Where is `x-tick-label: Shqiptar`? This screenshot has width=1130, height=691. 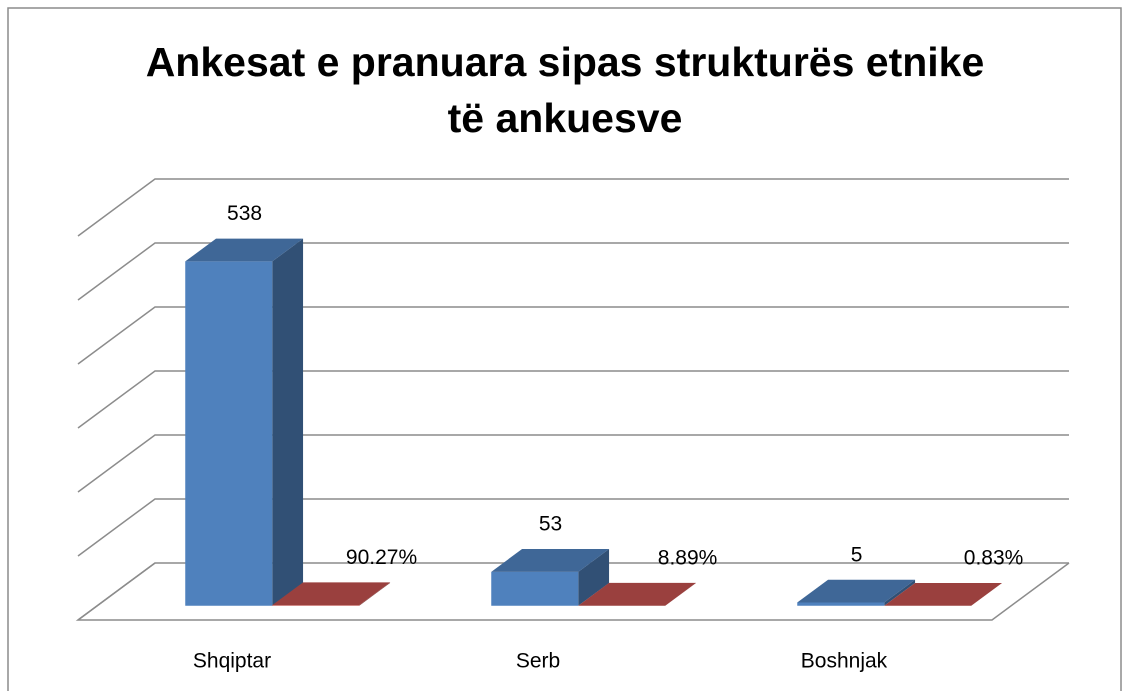
x-tick-label: Shqiptar is located at coordinates (232, 661).